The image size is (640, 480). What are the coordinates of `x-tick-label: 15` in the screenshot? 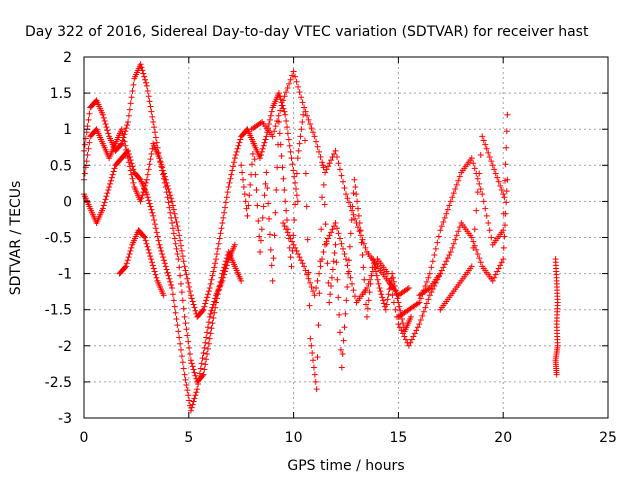 It's located at (398, 438).